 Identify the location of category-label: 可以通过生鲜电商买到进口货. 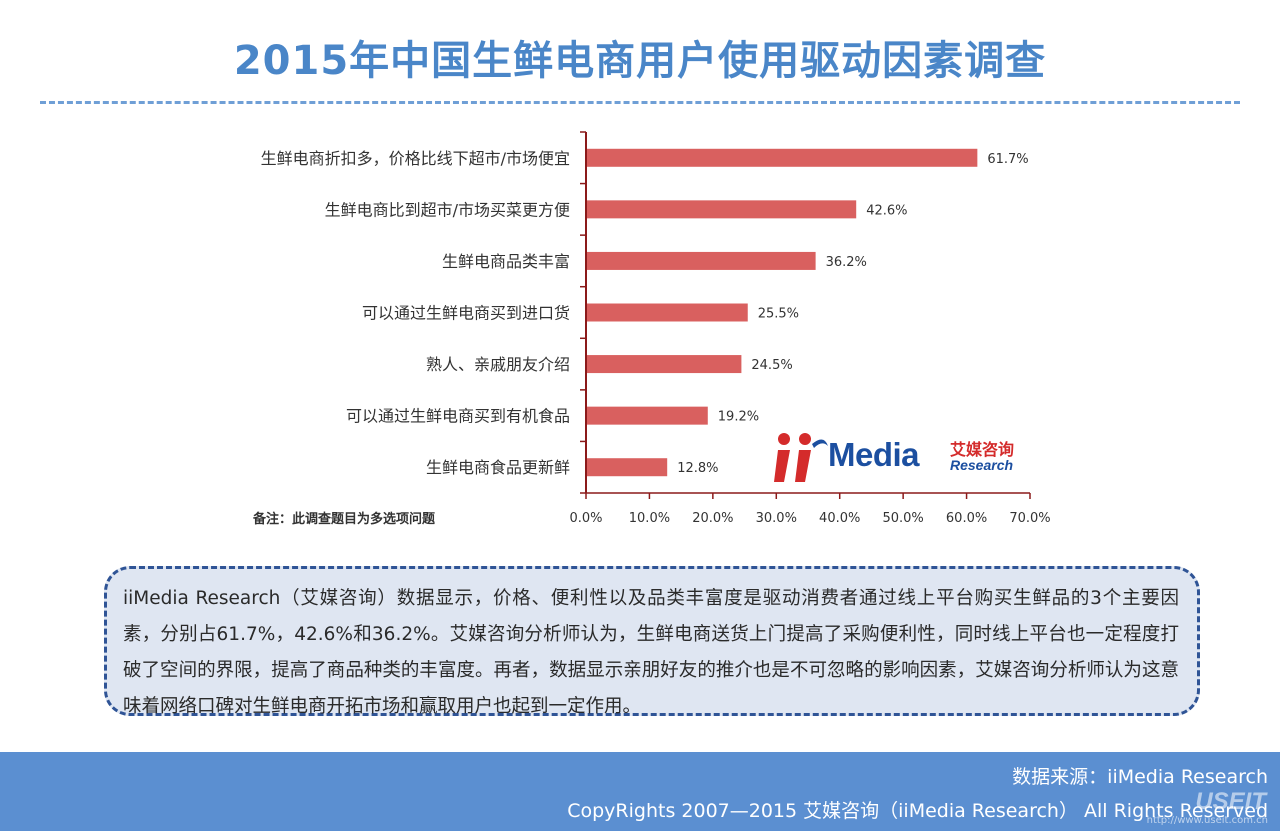
(466, 313).